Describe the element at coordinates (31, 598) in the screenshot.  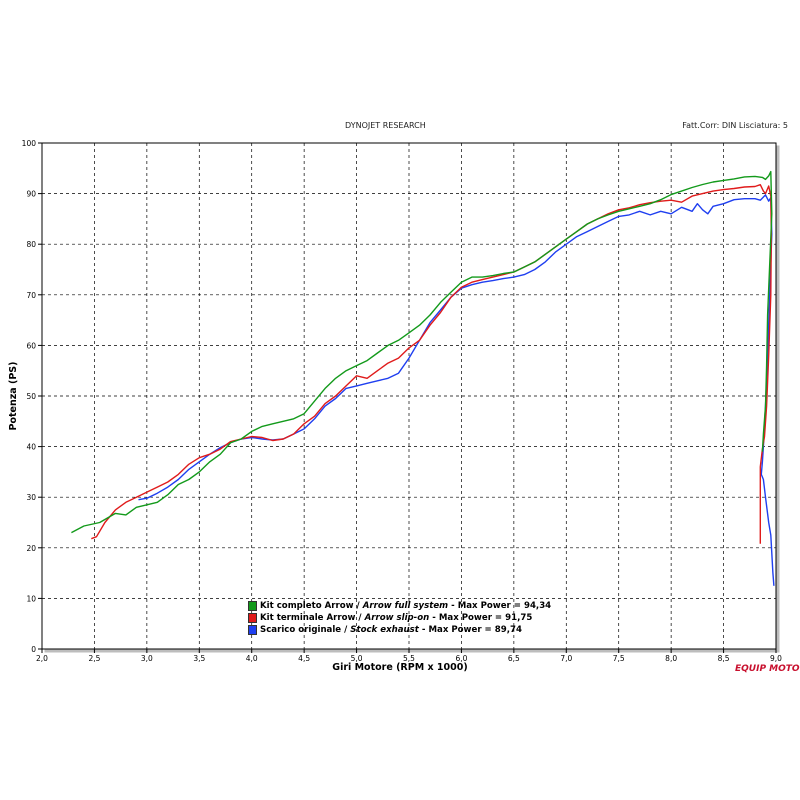
I see `y-tick-label: 10` at that location.